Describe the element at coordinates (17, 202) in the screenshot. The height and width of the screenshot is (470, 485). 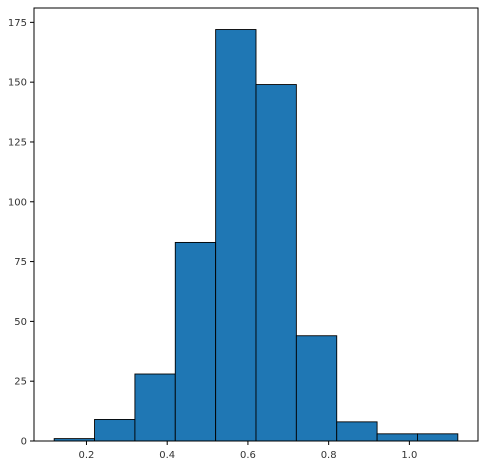
I see `y-tick-label-4: 100` at that location.